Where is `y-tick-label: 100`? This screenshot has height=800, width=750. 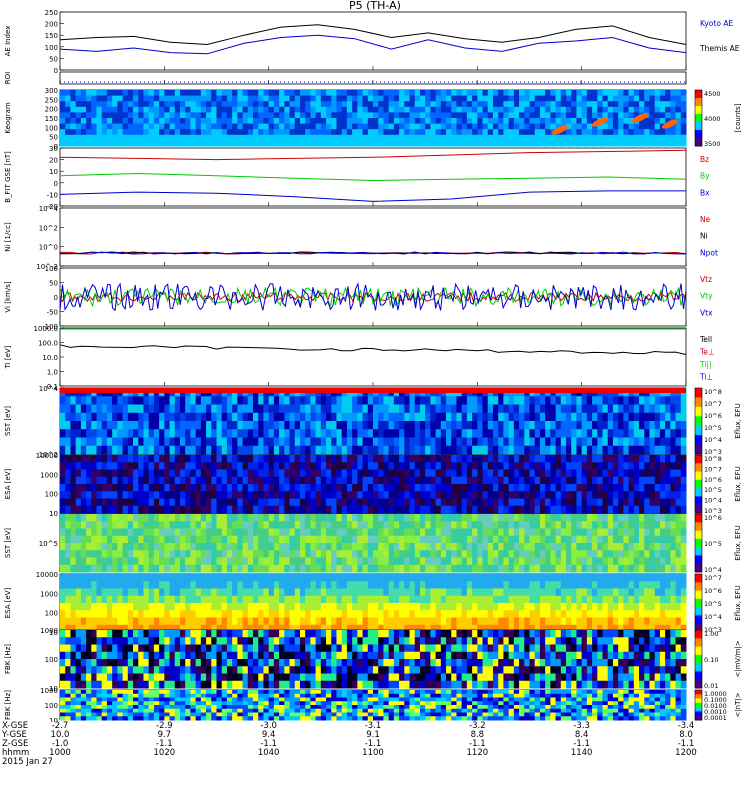
y-tick-label: 100 is located at coordinates (51, 269).